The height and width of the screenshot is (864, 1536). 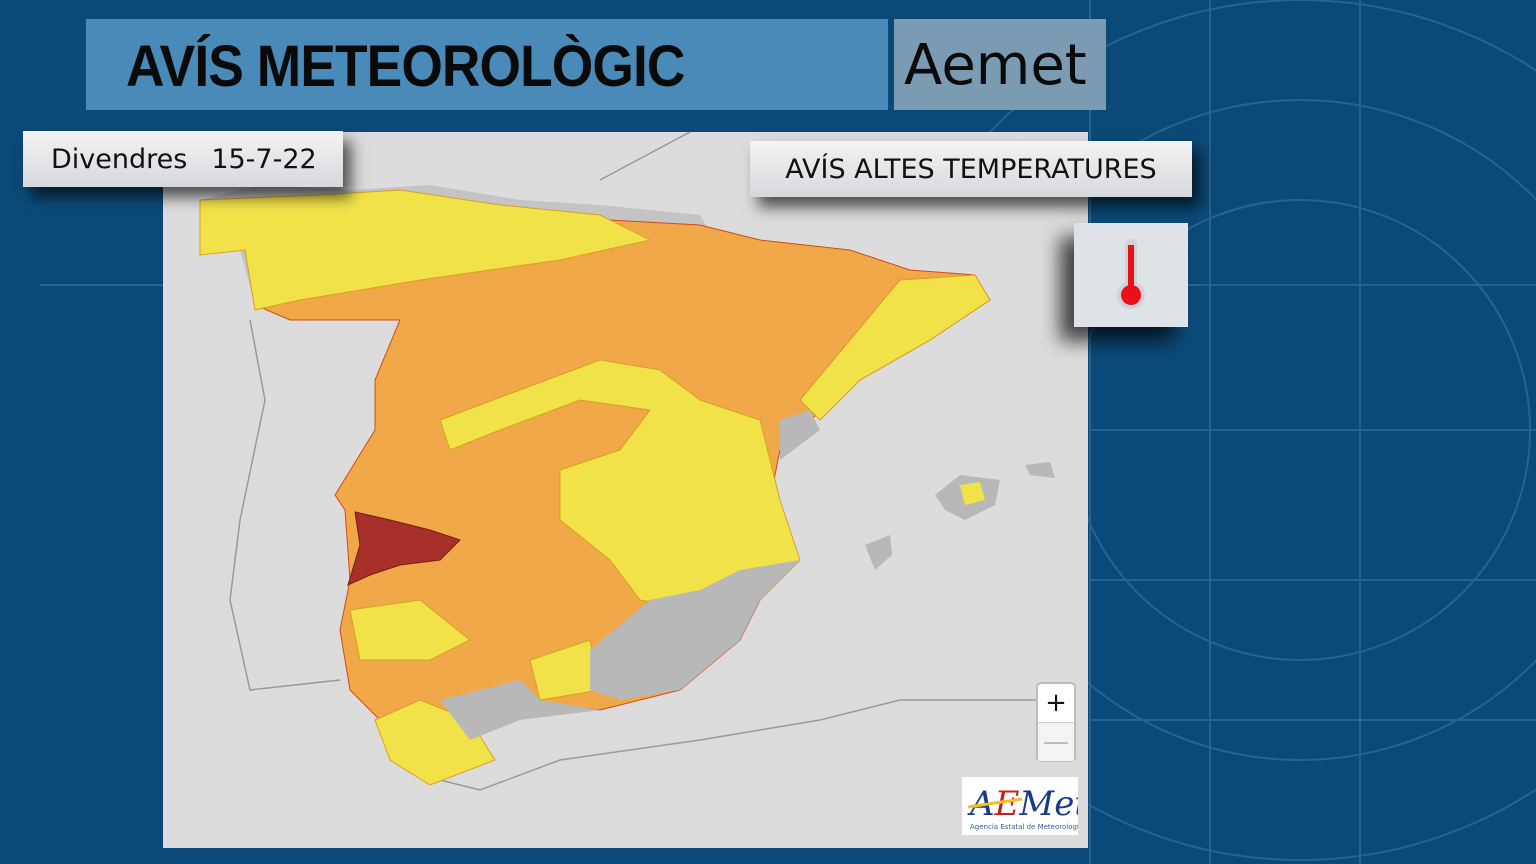 What do you see at coordinates (878, 552) in the screenshot?
I see `balearic-ibiza` at bounding box center [878, 552].